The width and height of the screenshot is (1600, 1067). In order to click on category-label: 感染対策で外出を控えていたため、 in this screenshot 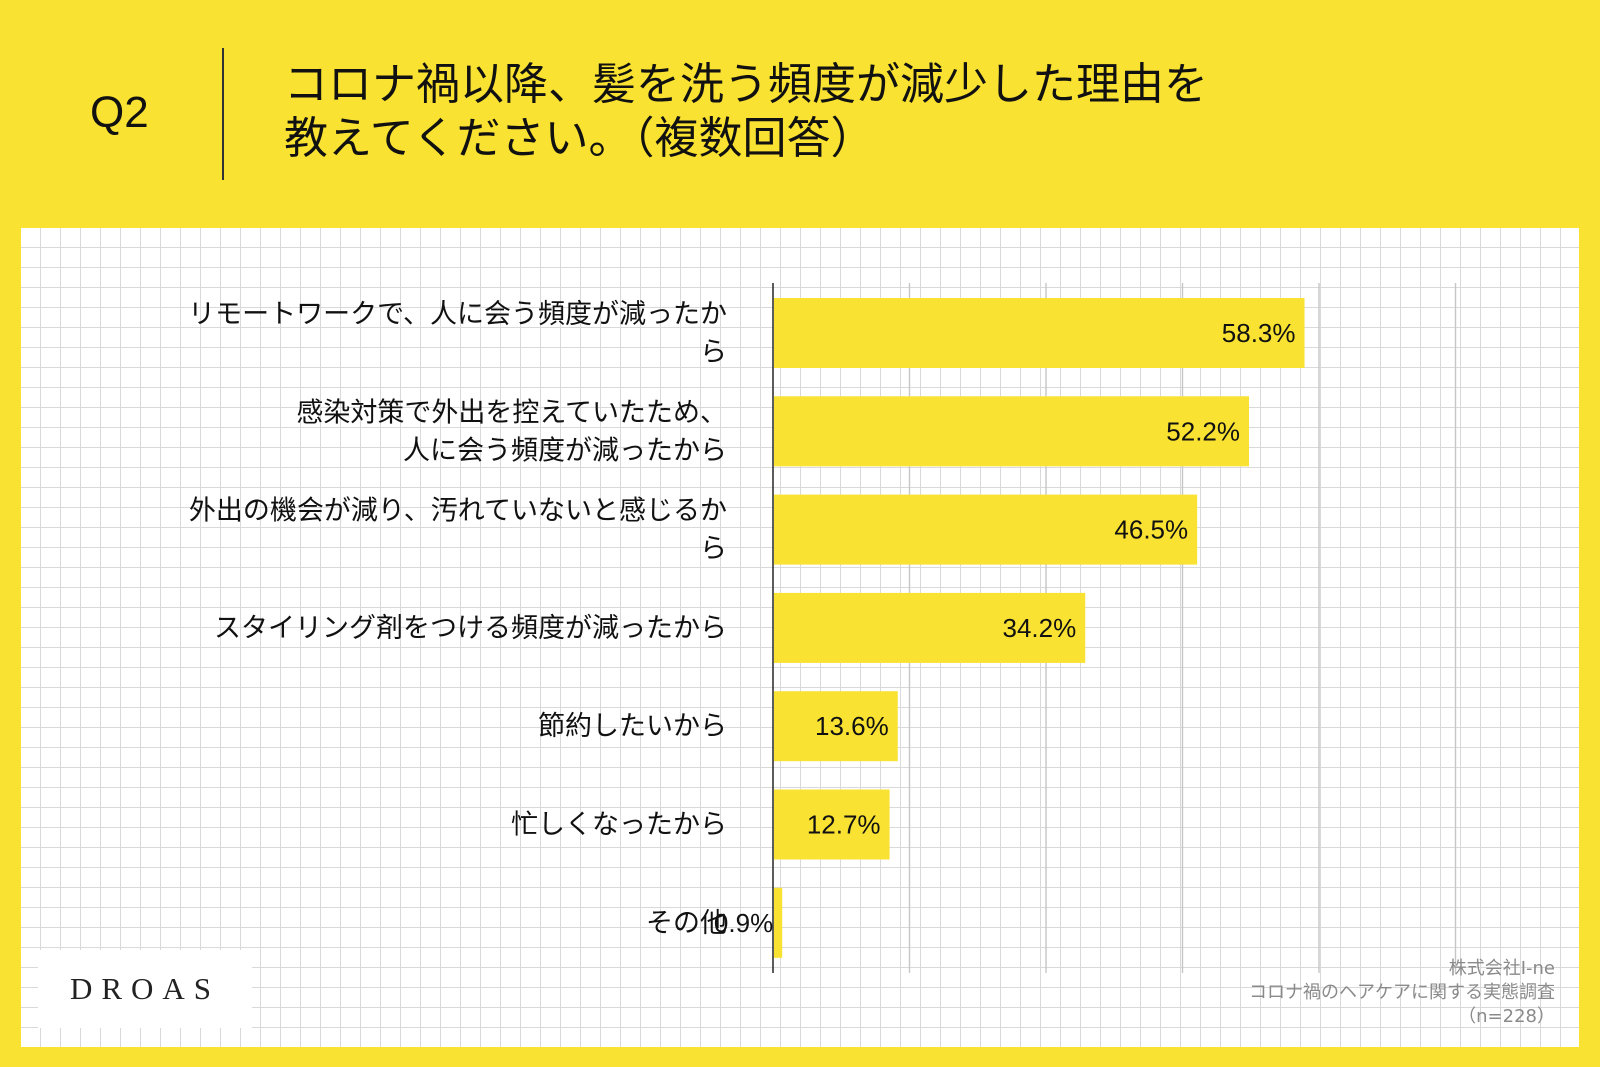, I will do `click(511, 412)`.